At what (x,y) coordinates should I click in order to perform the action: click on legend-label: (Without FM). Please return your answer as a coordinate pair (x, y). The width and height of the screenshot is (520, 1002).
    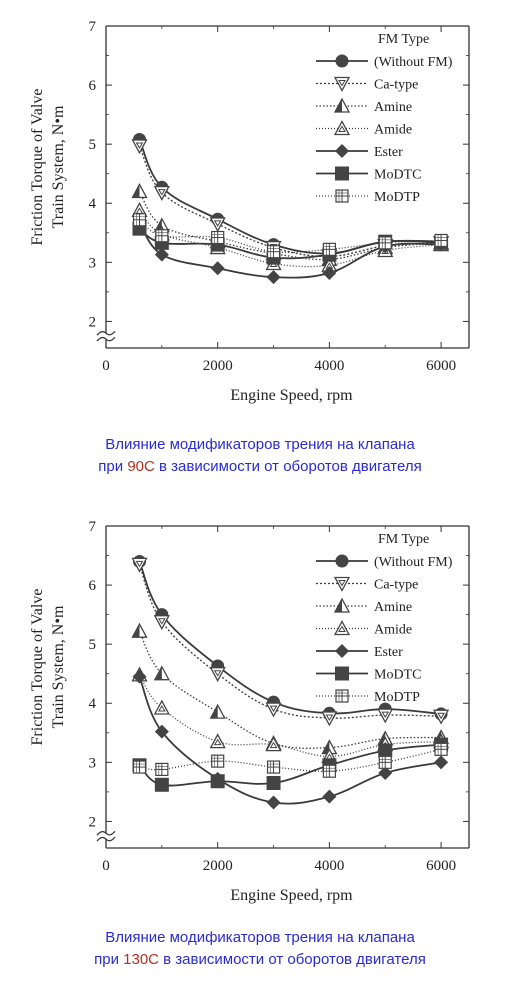
    Looking at the image, I should click on (413, 562).